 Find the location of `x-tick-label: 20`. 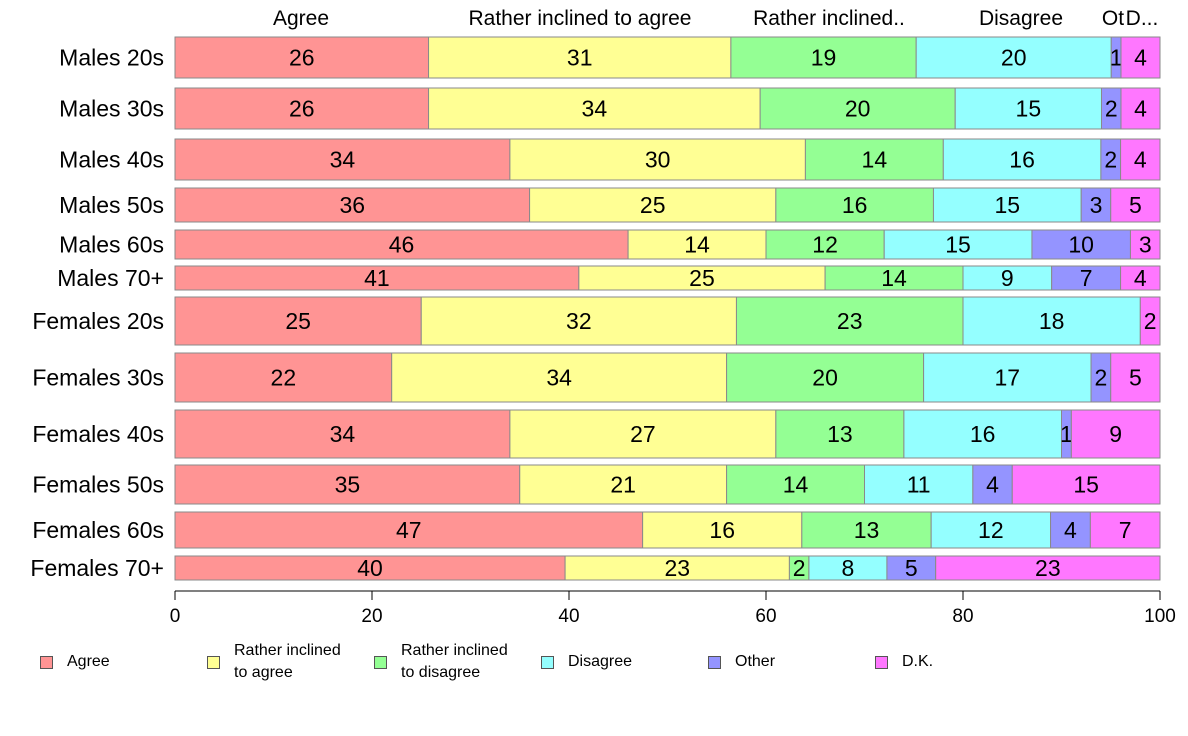

x-tick-label: 20 is located at coordinates (371, 616).